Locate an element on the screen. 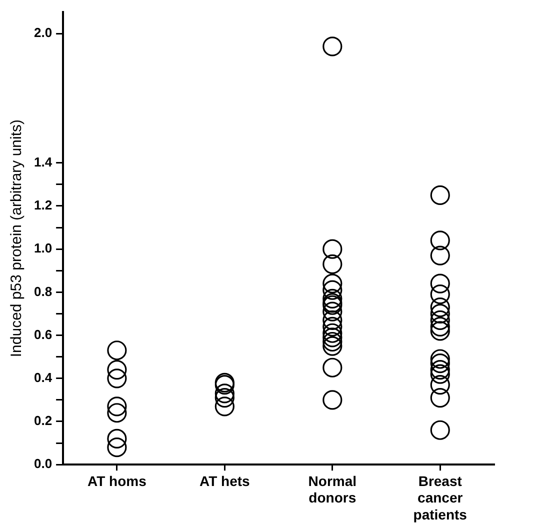  x-tick-label: Breast cancer patients is located at coordinates (440, 497).